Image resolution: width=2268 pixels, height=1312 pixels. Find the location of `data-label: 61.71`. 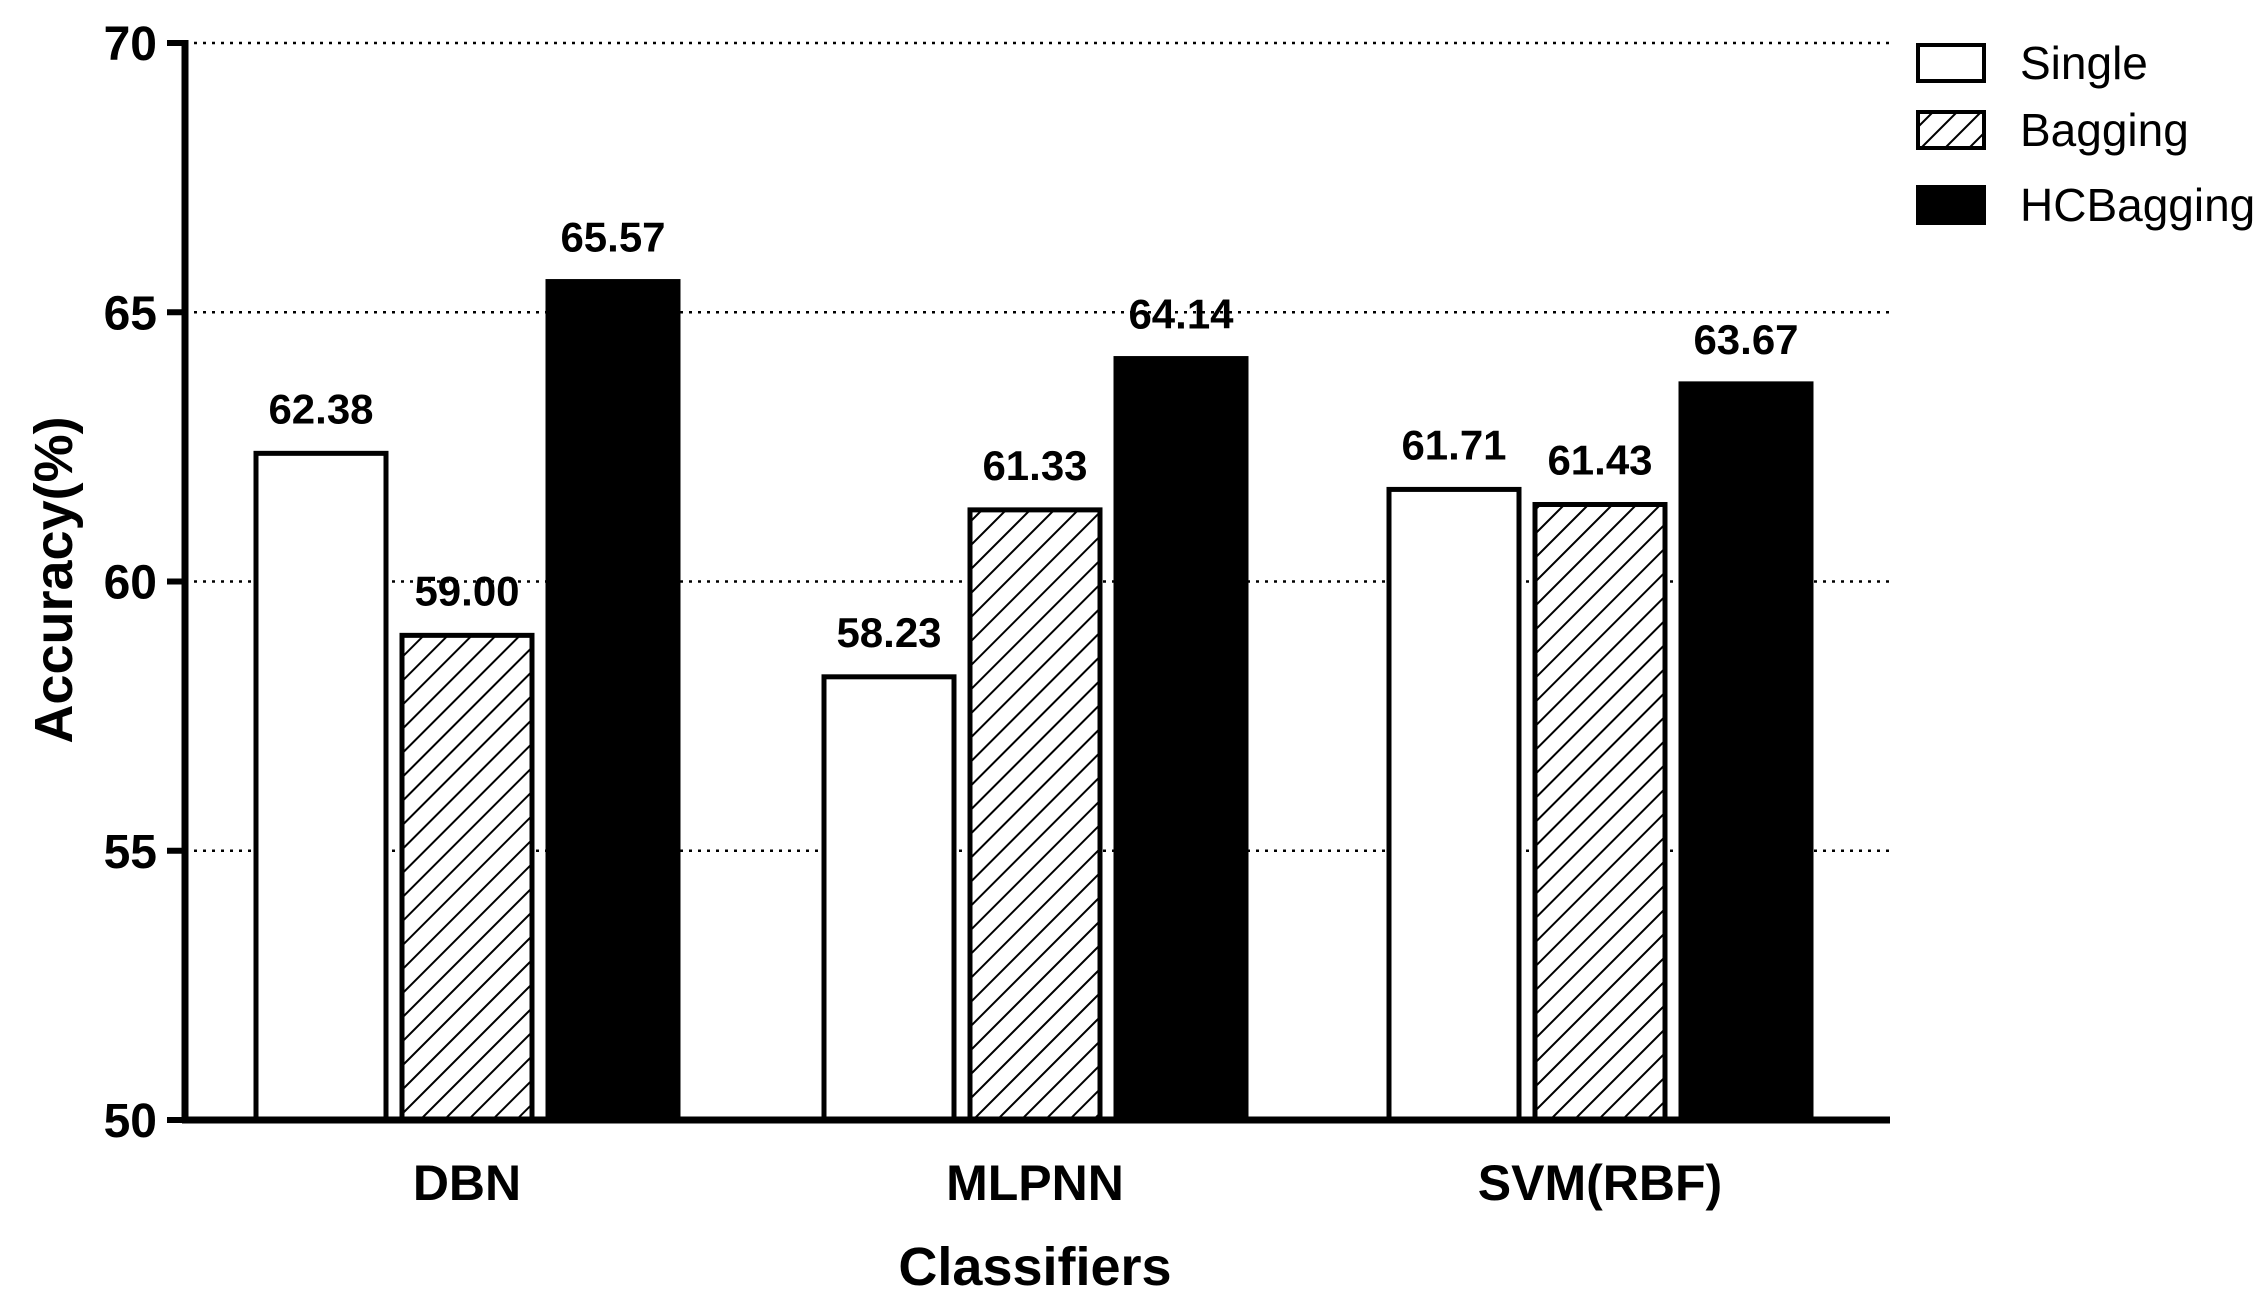

data-label: 61.71 is located at coordinates (1453, 444).